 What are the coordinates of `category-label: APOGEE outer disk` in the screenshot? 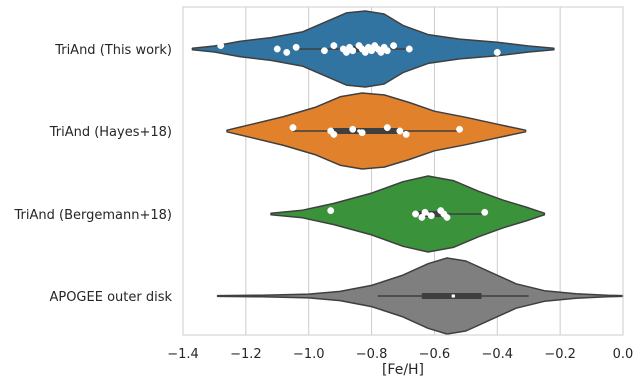 It's located at (110, 297).